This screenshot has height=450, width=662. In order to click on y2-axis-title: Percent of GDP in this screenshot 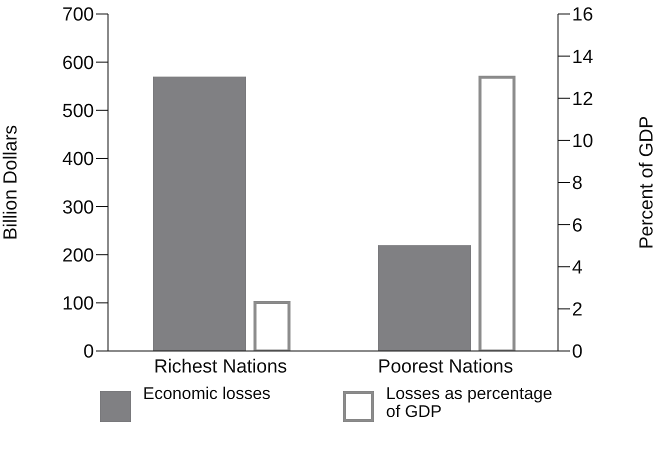, I will do `click(647, 183)`.